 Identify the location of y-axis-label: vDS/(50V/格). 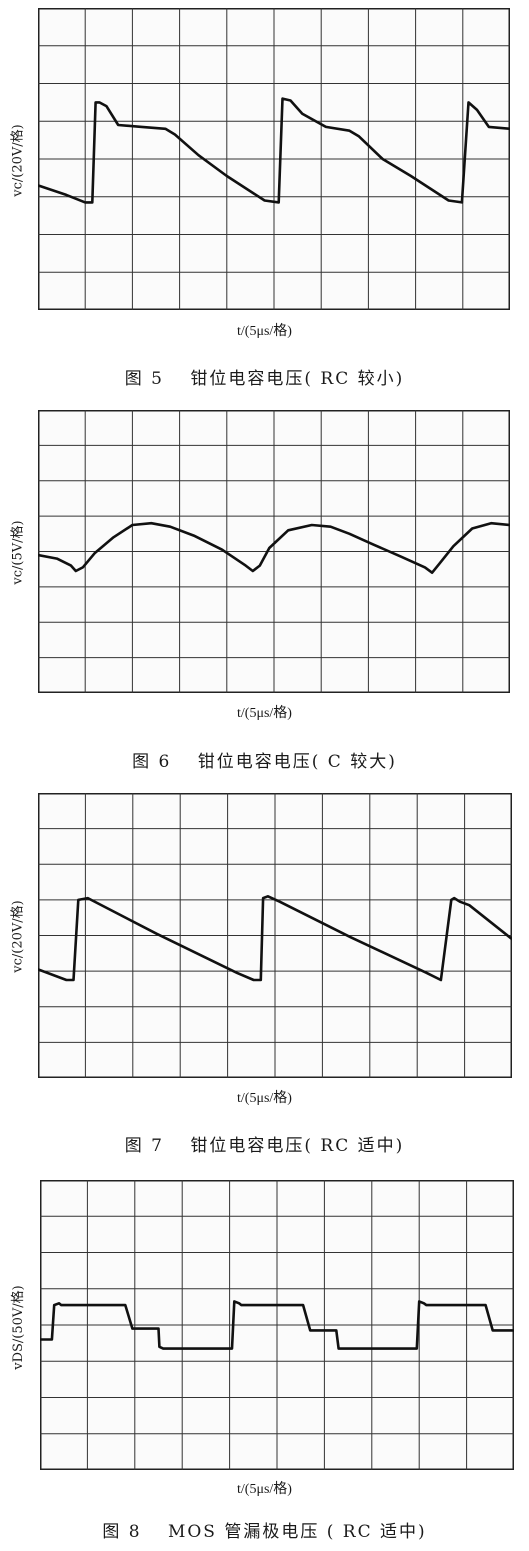
(18, 1327).